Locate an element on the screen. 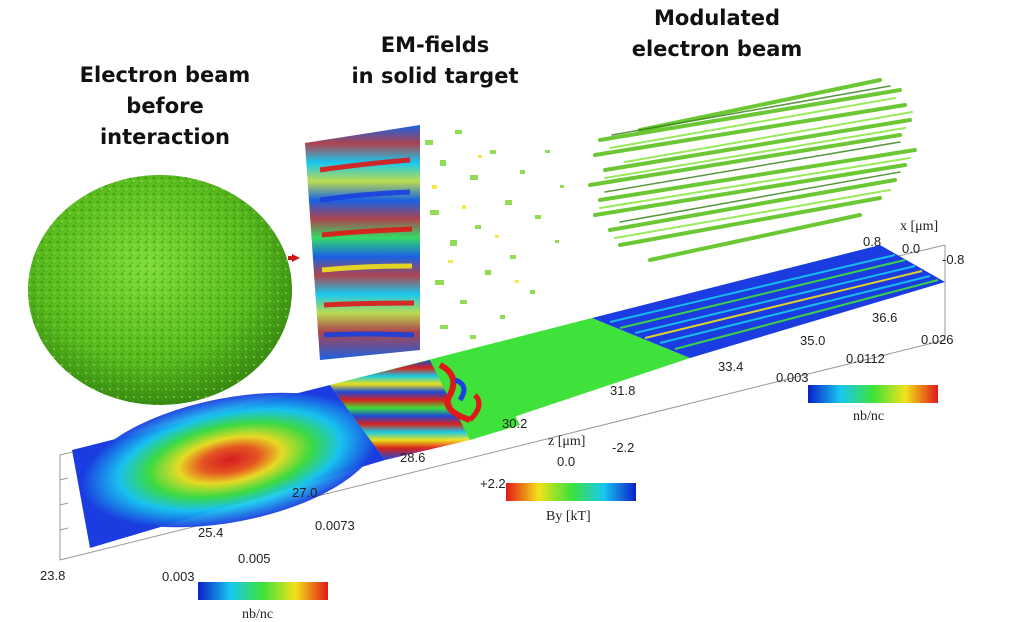  title-modulated-beam: Modulated electron beam is located at coordinates (717, 34).